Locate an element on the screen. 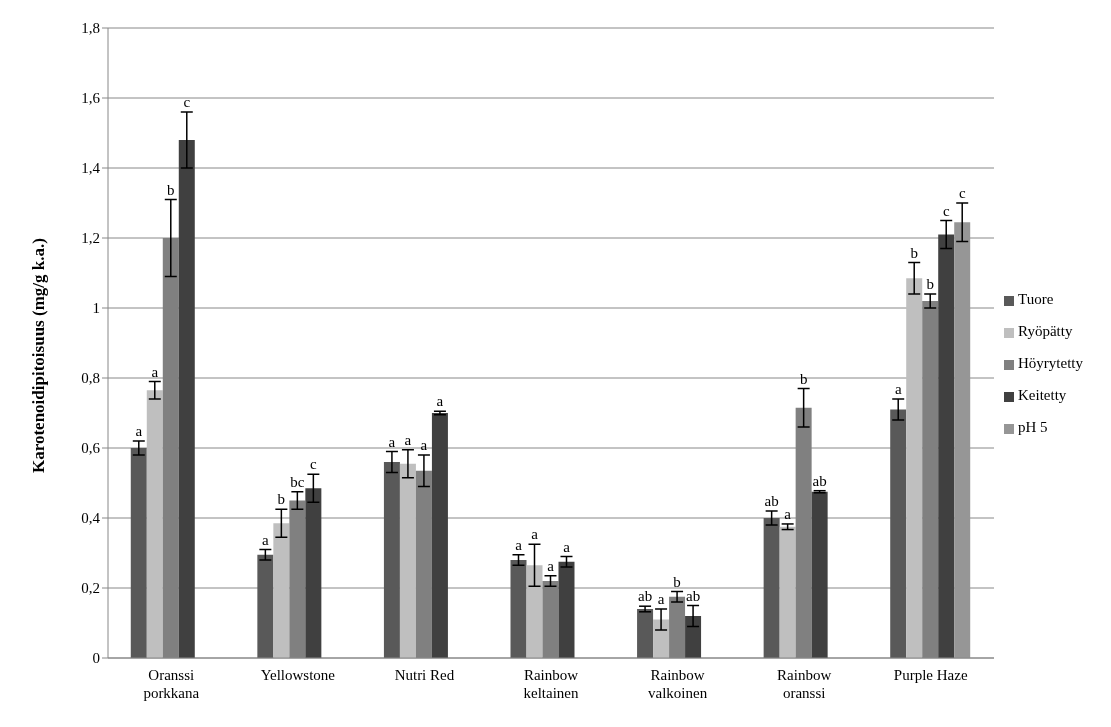  legend-label: Höyrytetty is located at coordinates (1050, 363).